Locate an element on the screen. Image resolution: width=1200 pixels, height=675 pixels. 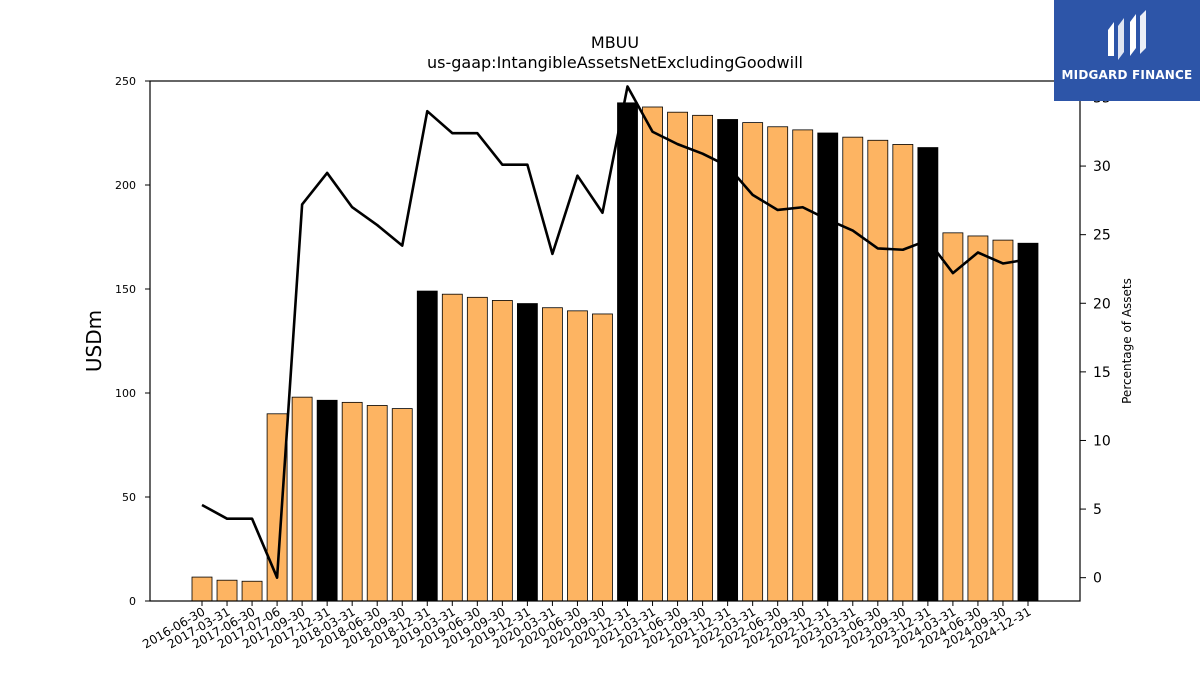
y2-tick-label: 30 is located at coordinates (1102, 167).